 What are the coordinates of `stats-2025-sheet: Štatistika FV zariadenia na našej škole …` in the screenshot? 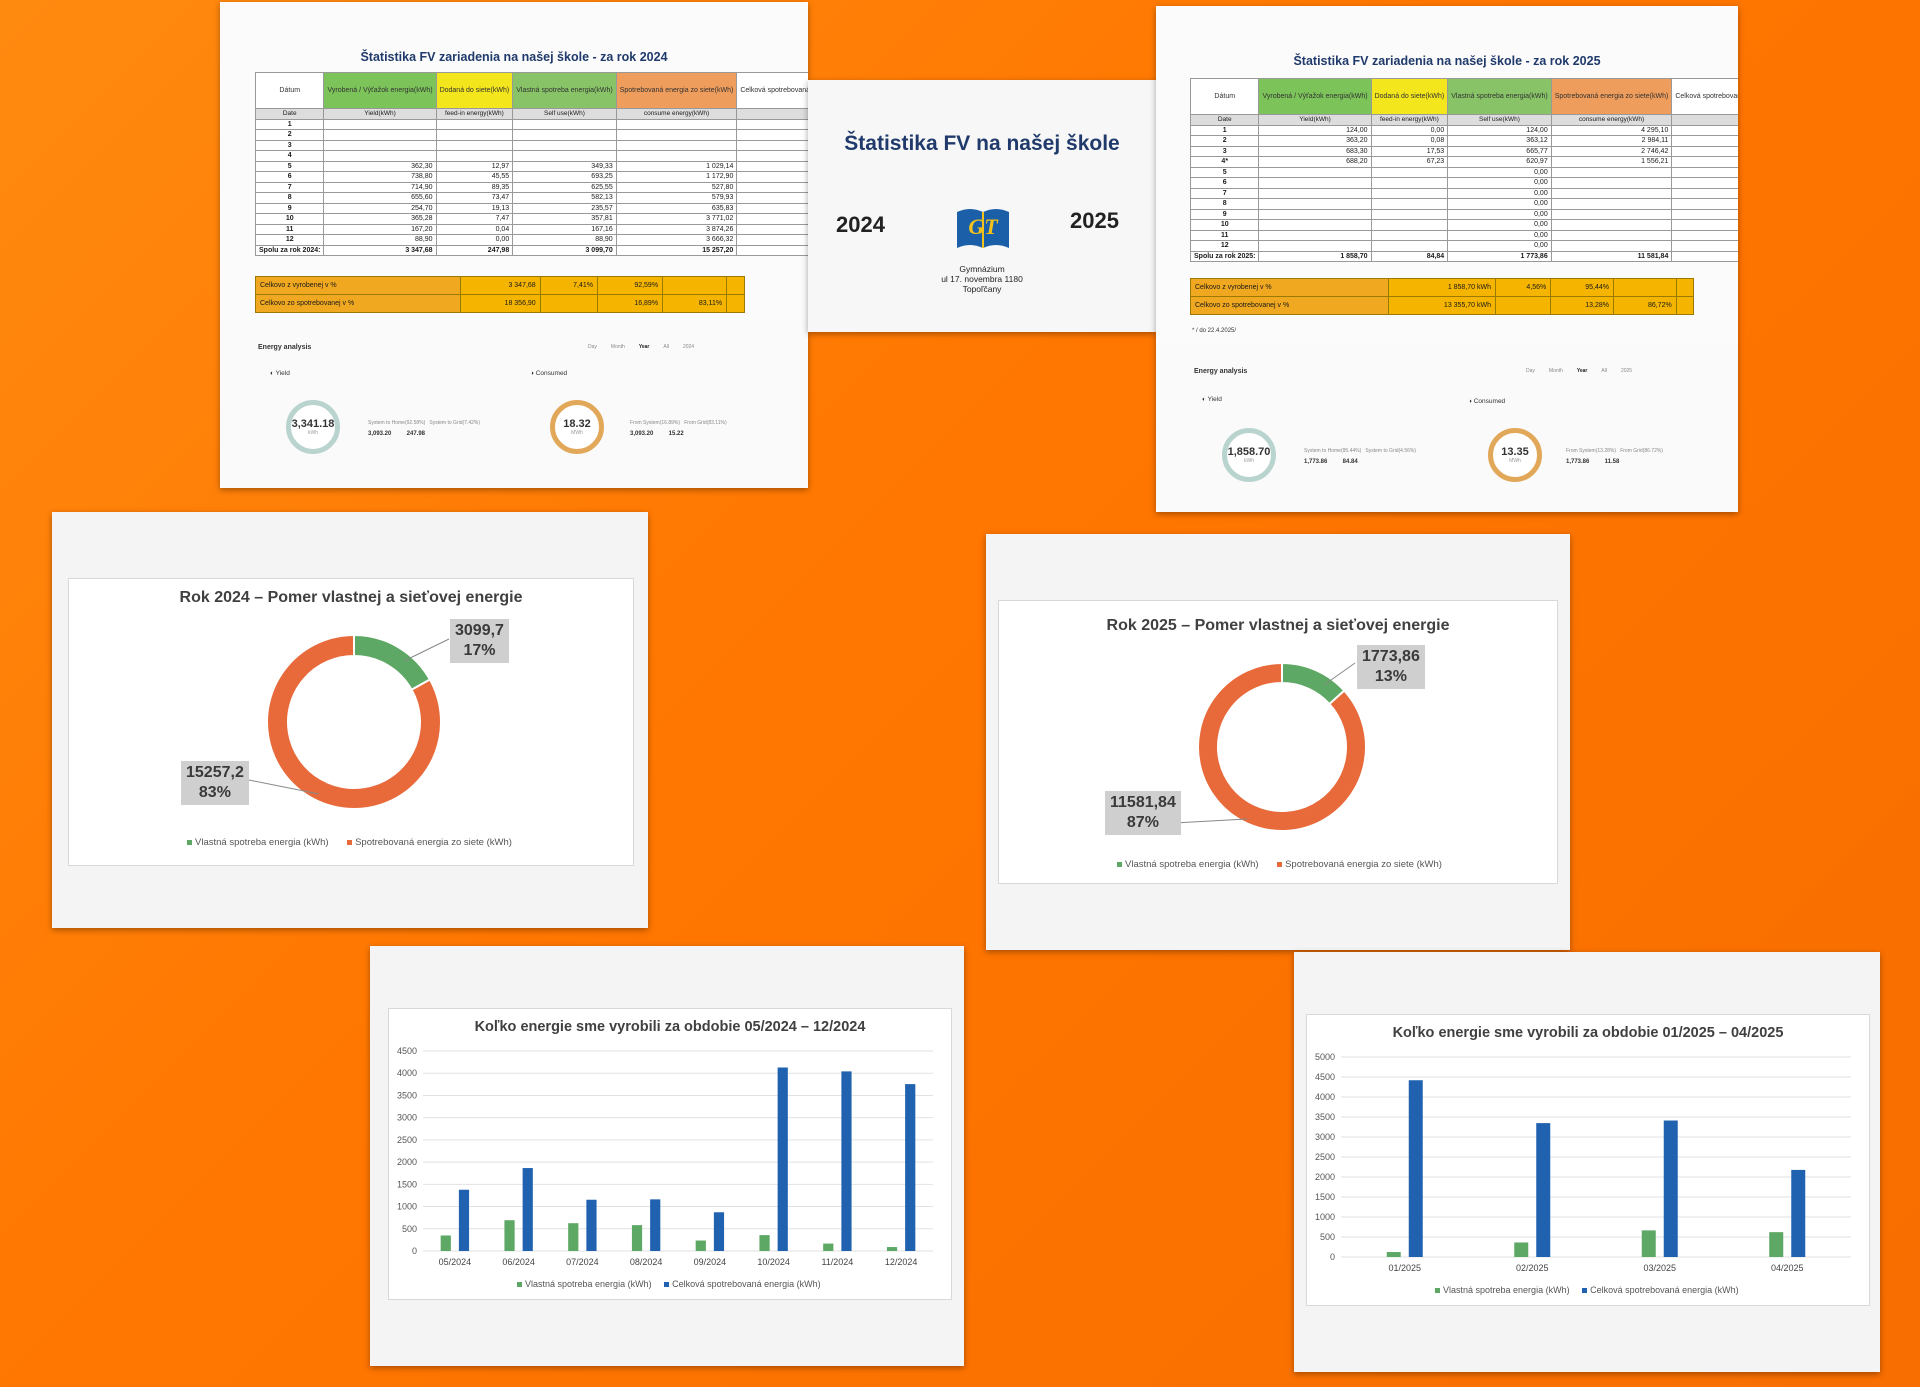 It's located at (1447, 259).